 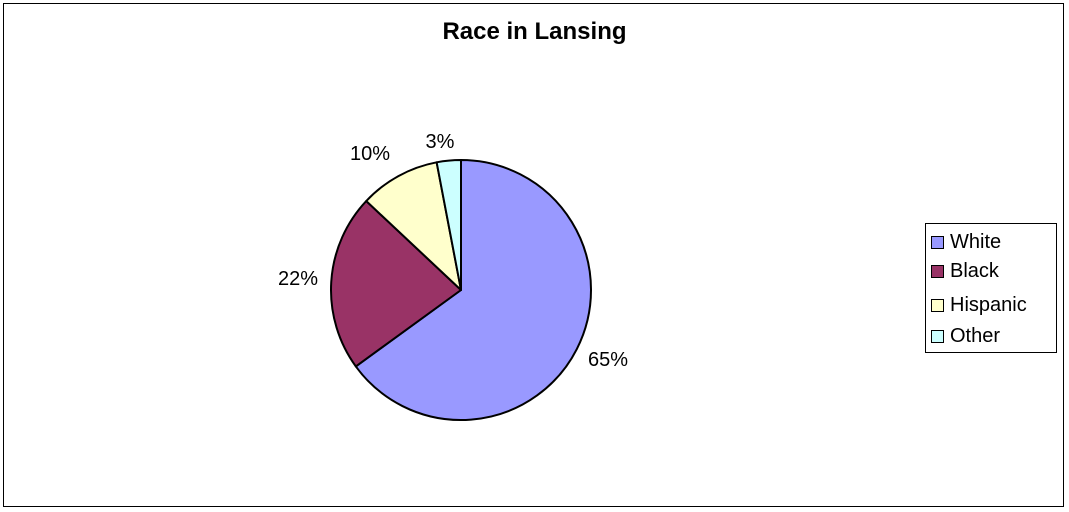 I want to click on legend-item-hispanic: Hispanic, so click(x=979, y=305).